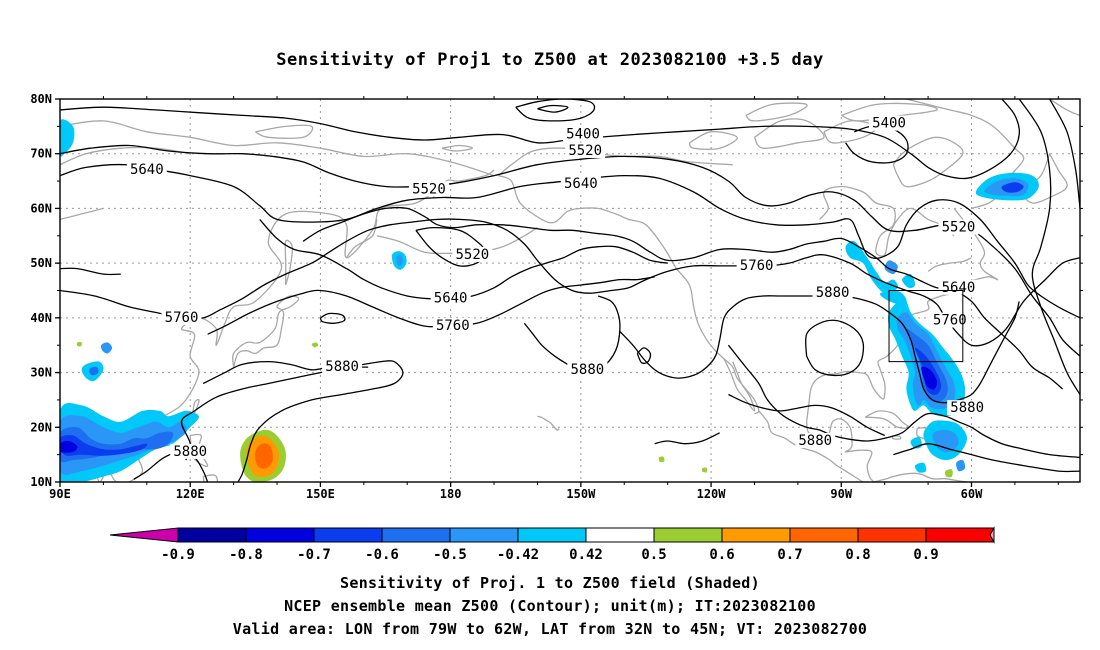  Describe the element at coordinates (925, 553) in the screenshot. I see `colorbar-label: 0.9` at that location.